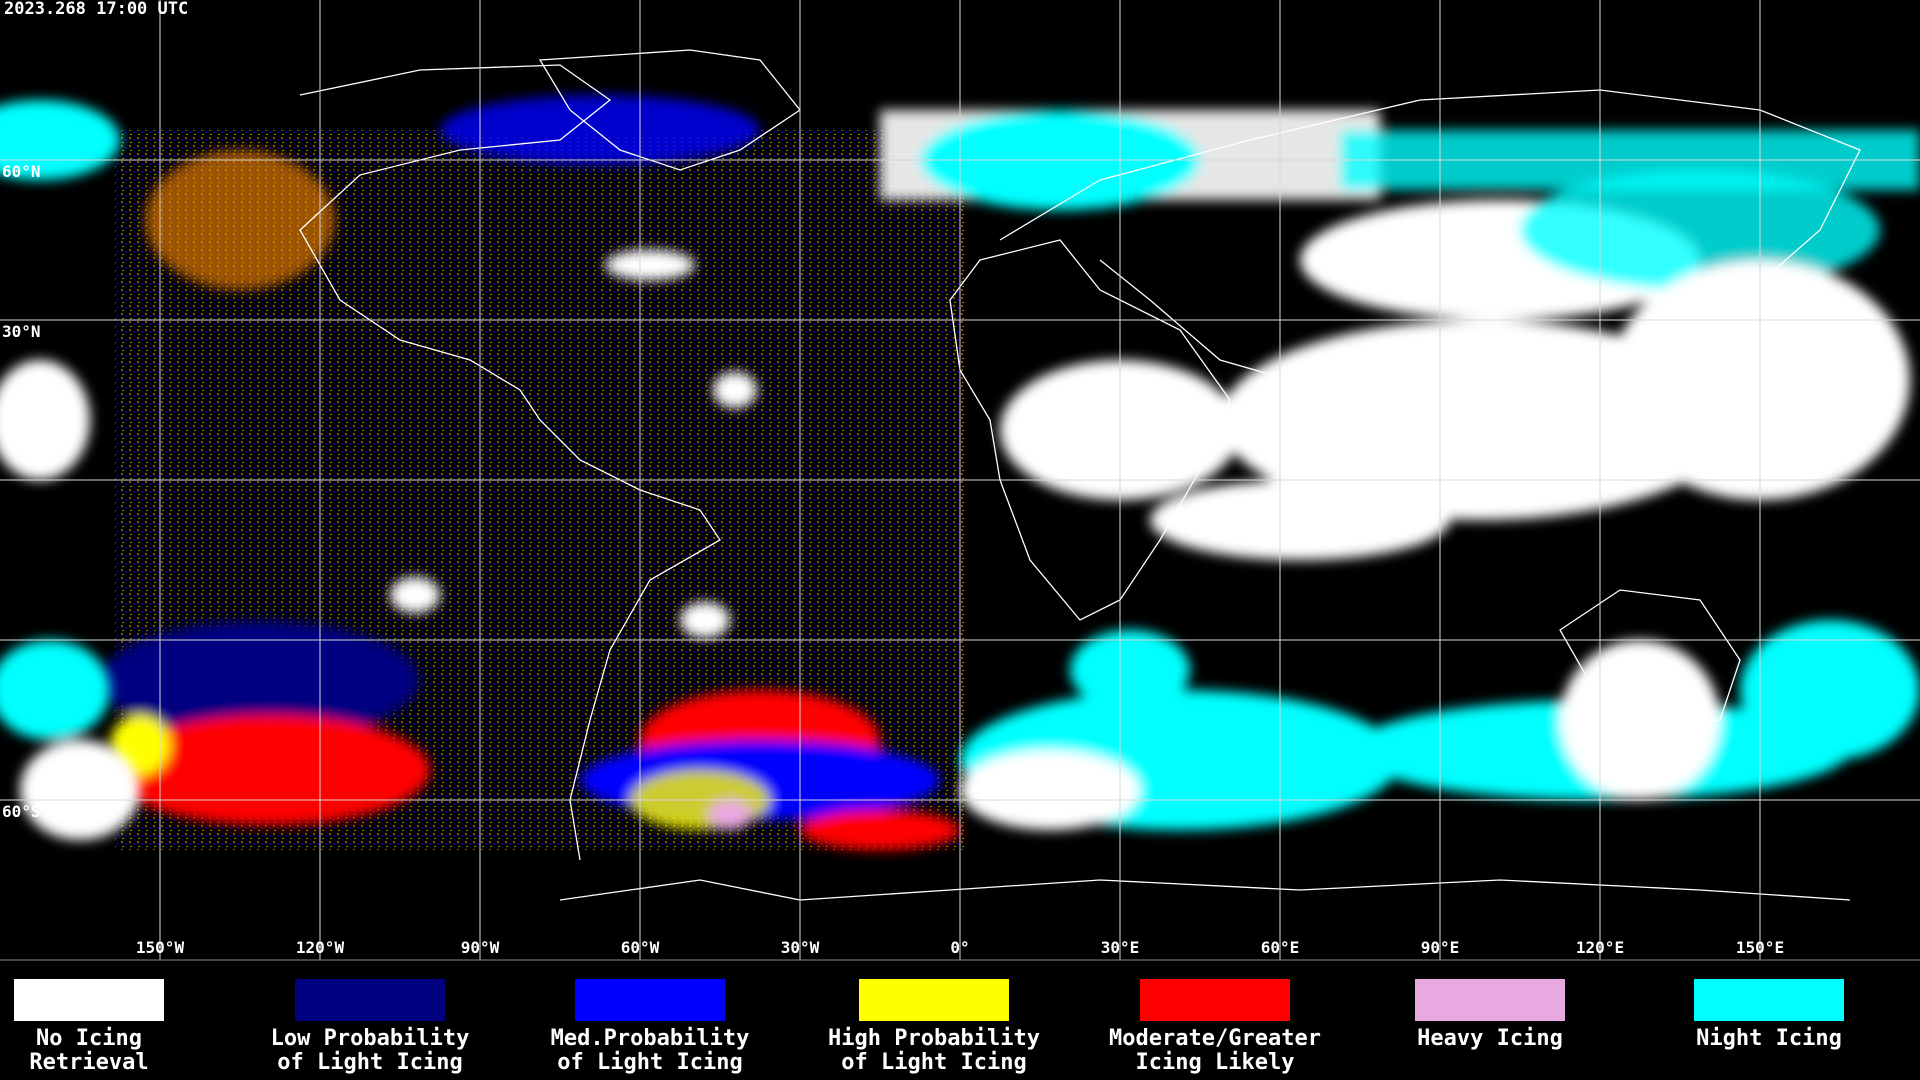  What do you see at coordinates (650, 1038) in the screenshot?
I see `legend-label: Med.Probability` at bounding box center [650, 1038].